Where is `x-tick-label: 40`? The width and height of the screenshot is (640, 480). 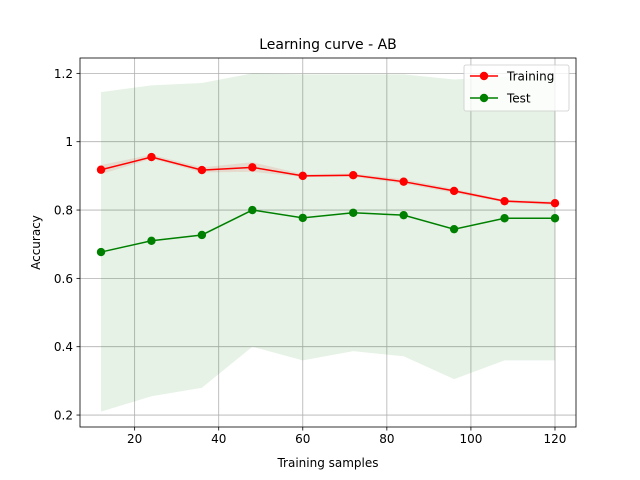 x-tick-label: 40 is located at coordinates (218, 439).